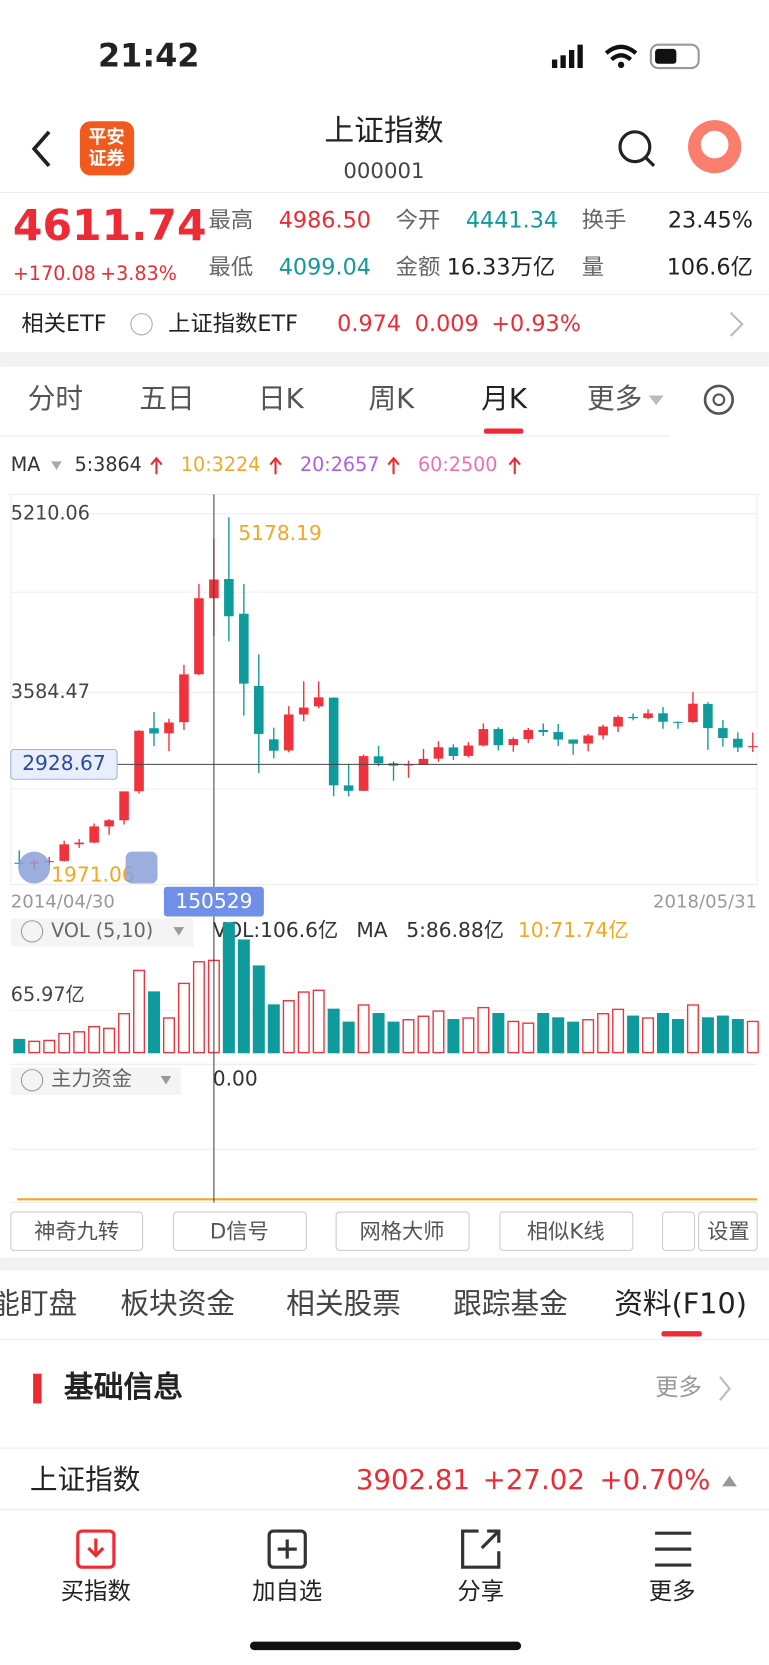 The image size is (769, 1665). What do you see at coordinates (674, 56) in the screenshot?
I see `battery` at bounding box center [674, 56].